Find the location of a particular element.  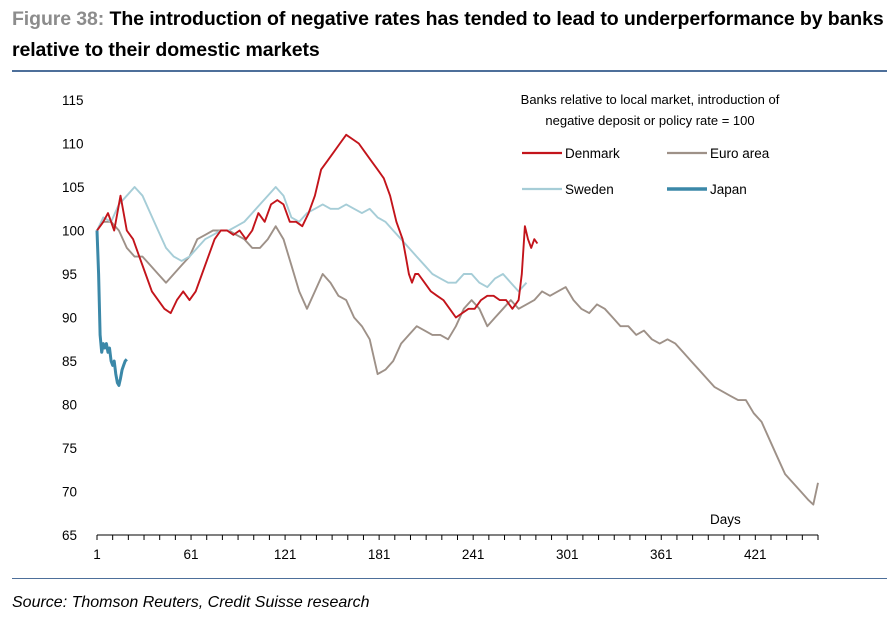

legend-label-japan: Japan is located at coordinates (728, 189).